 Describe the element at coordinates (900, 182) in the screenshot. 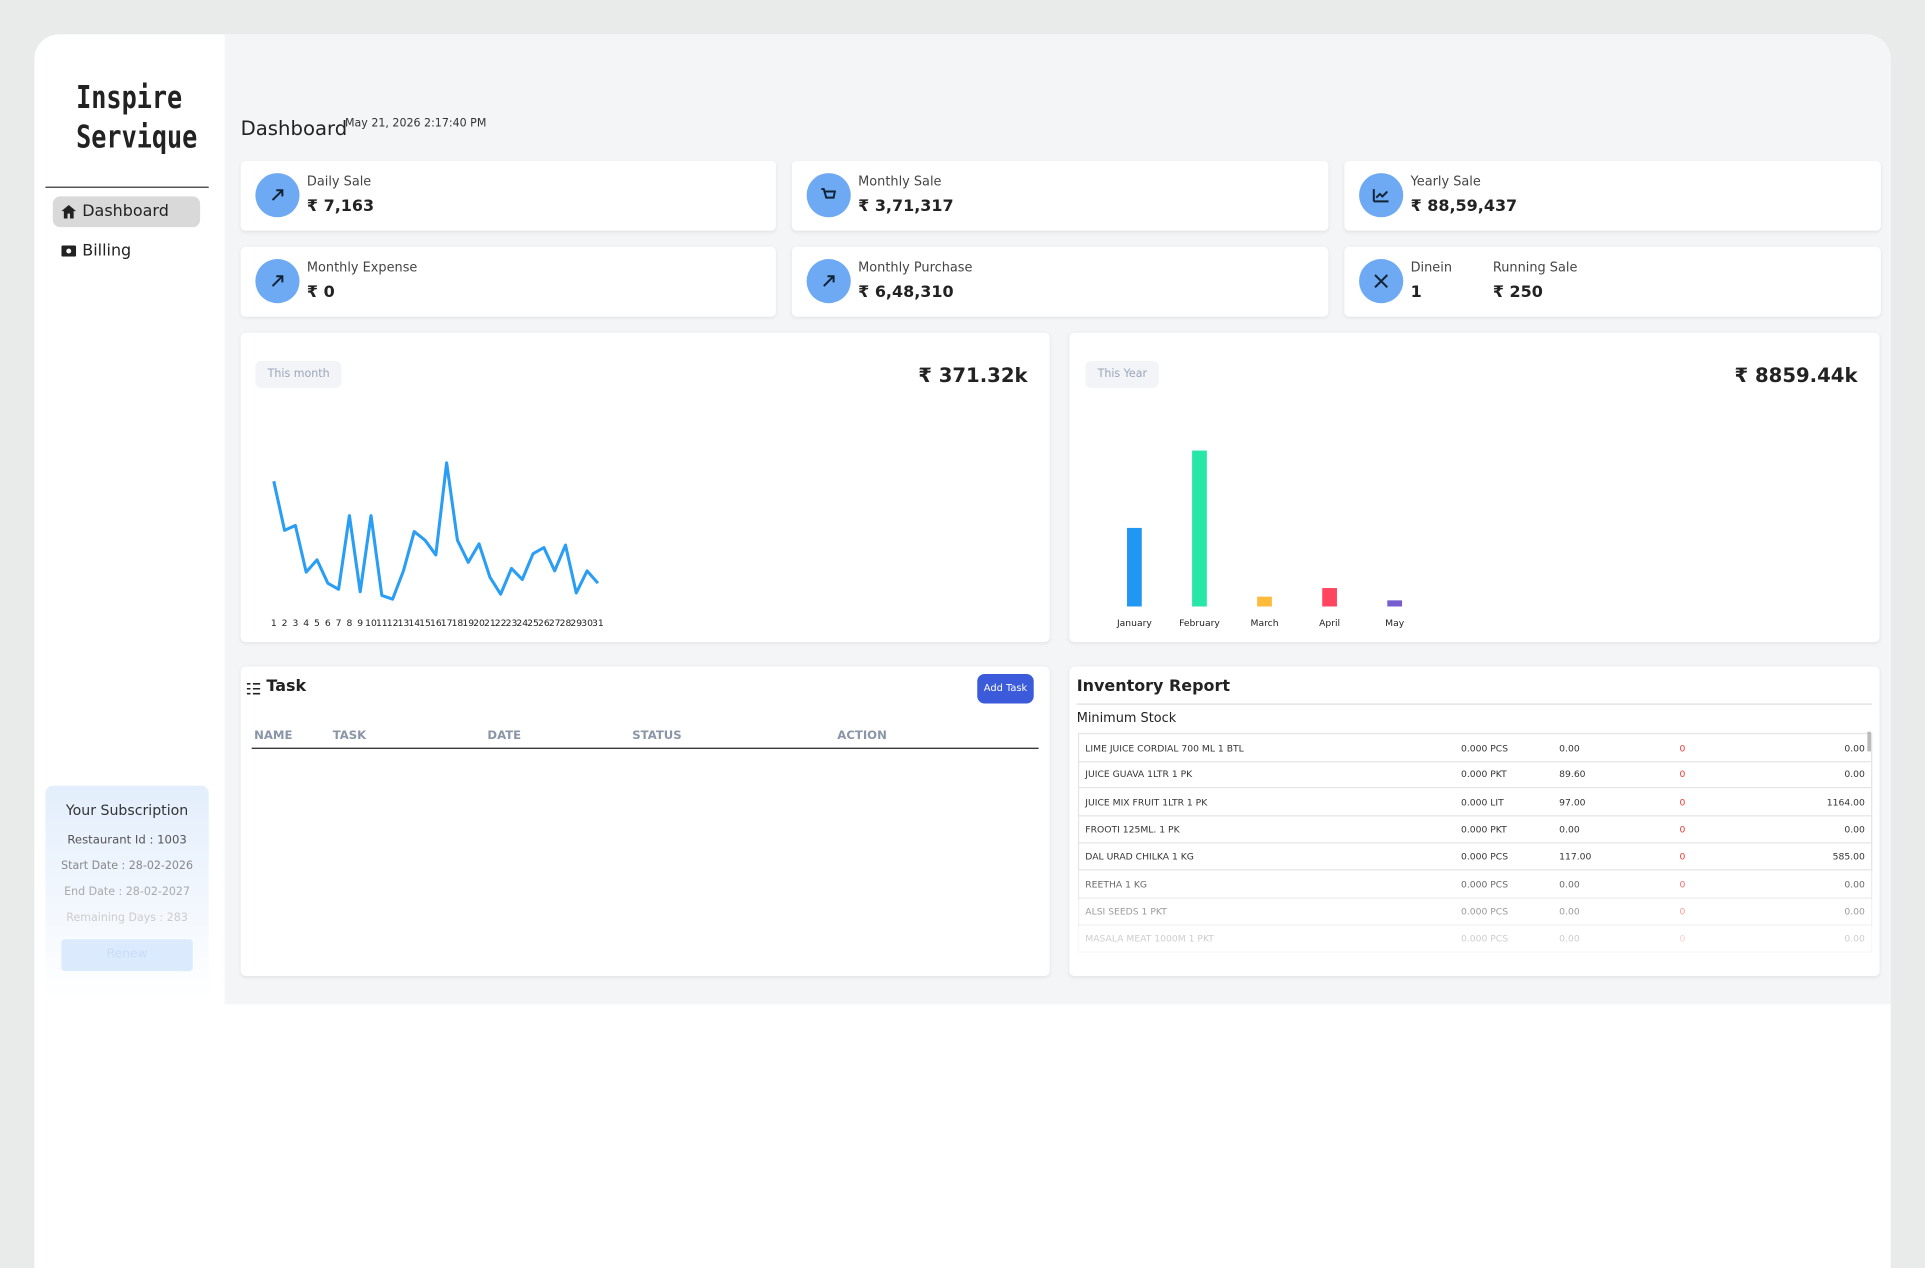

I see `stat-label: Monthly Sale` at that location.